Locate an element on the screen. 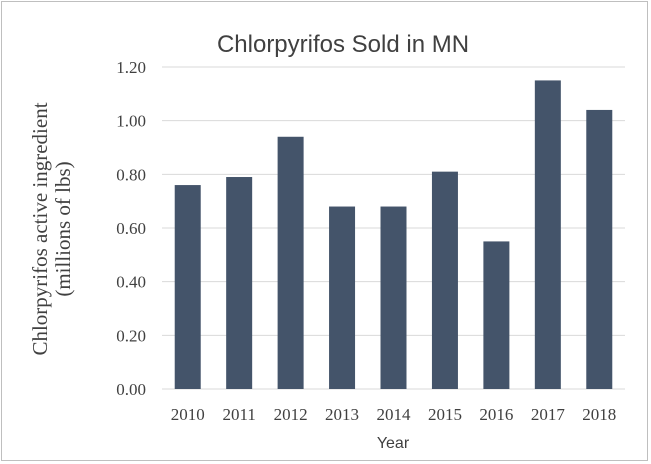 This screenshot has width=651, height=464. bar-2015 is located at coordinates (444, 280).